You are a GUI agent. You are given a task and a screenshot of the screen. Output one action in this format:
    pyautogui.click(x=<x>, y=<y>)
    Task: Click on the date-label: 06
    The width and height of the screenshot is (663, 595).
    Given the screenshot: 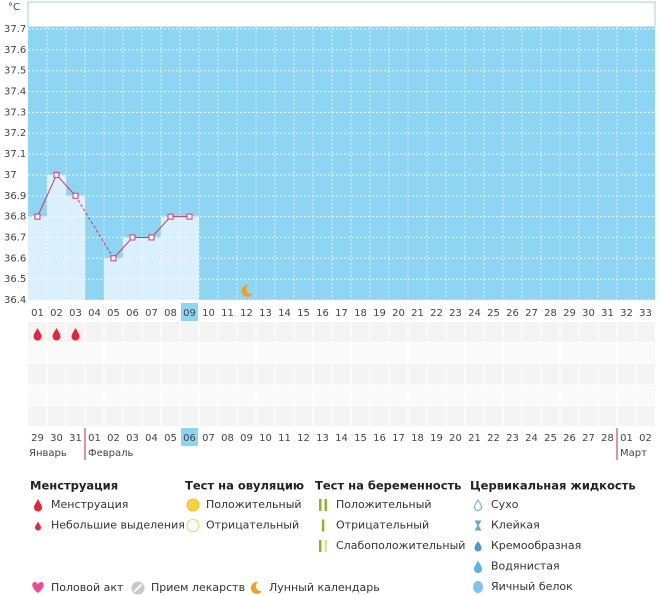 What is the action you would take?
    pyautogui.click(x=189, y=438)
    